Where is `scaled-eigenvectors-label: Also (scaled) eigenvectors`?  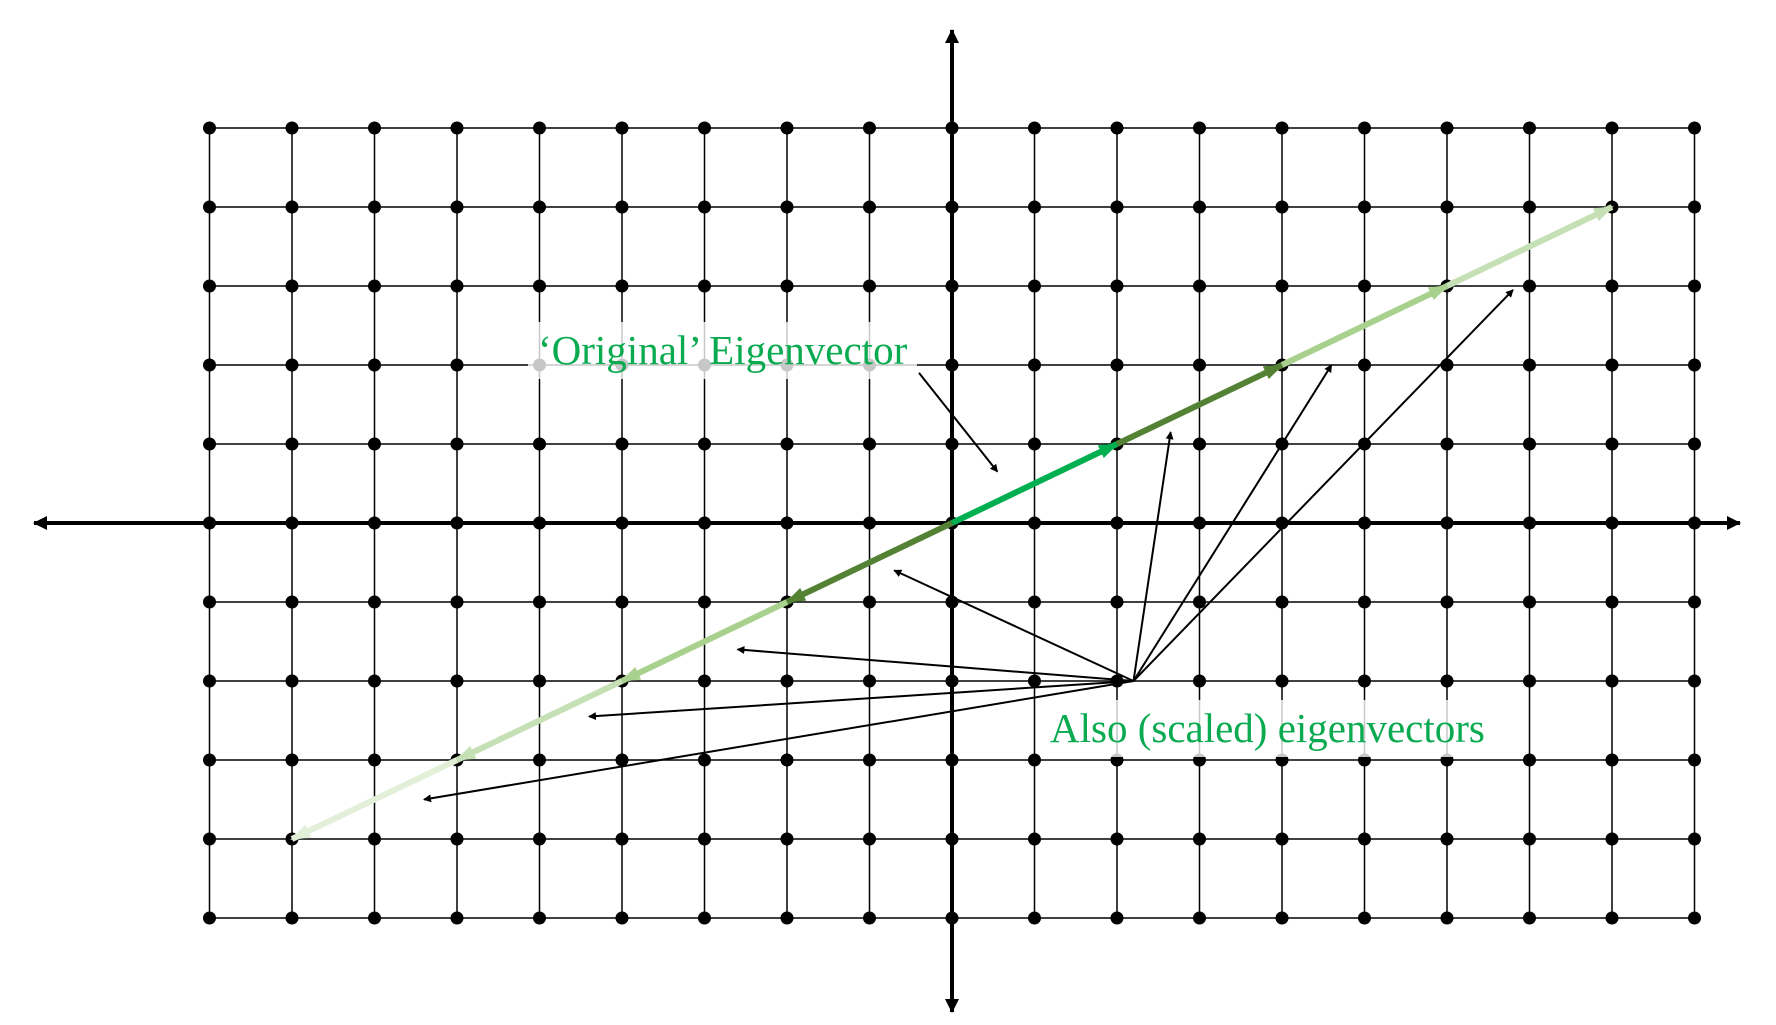
scaled-eigenvectors-label: Also (scaled) eigenvectors is located at coordinates (1267, 728).